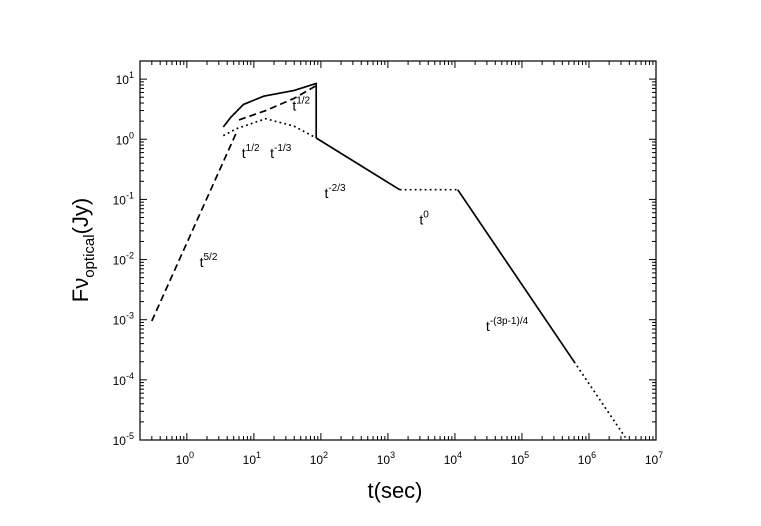 The image size is (761, 526). I want to click on x-tick-label: 10⁰, so click(185, 458).